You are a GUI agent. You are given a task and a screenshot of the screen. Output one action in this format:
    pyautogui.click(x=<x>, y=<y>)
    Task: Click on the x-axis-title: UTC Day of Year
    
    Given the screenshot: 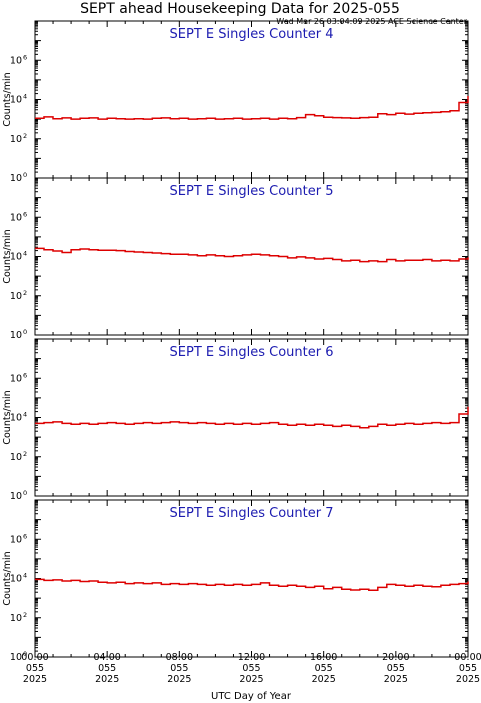 What is the action you would take?
    pyautogui.click(x=251, y=696)
    